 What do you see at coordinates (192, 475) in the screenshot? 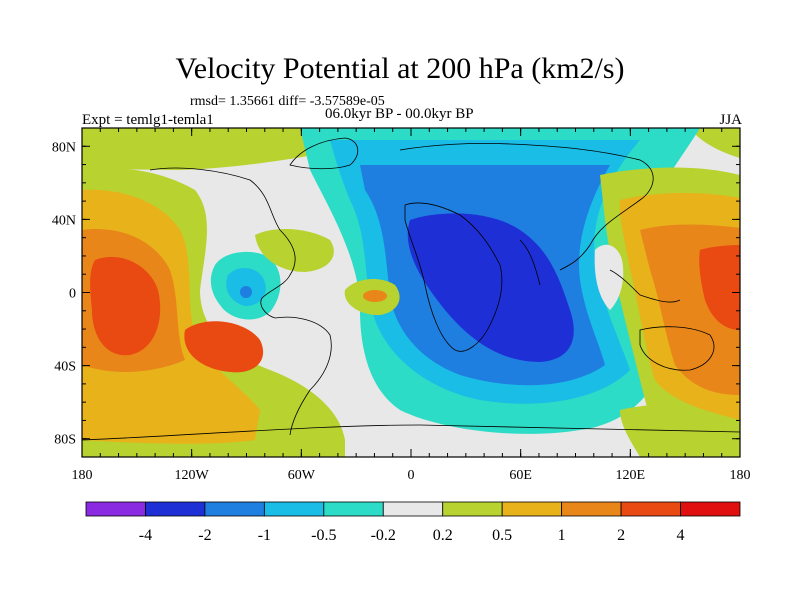
I see `longitude-tick-label: 120W` at bounding box center [192, 475].